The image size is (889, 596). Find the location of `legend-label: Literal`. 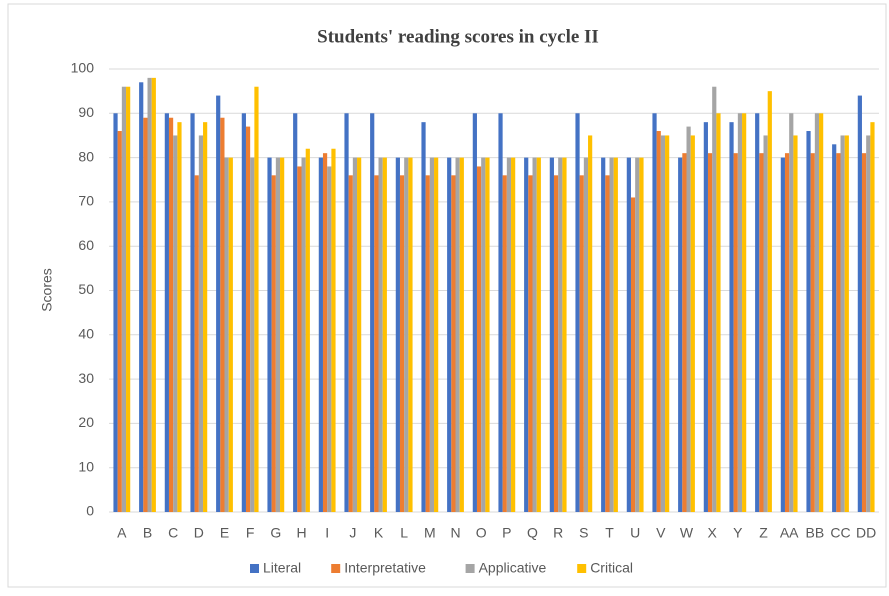

legend-label: Literal is located at coordinates (282, 568).